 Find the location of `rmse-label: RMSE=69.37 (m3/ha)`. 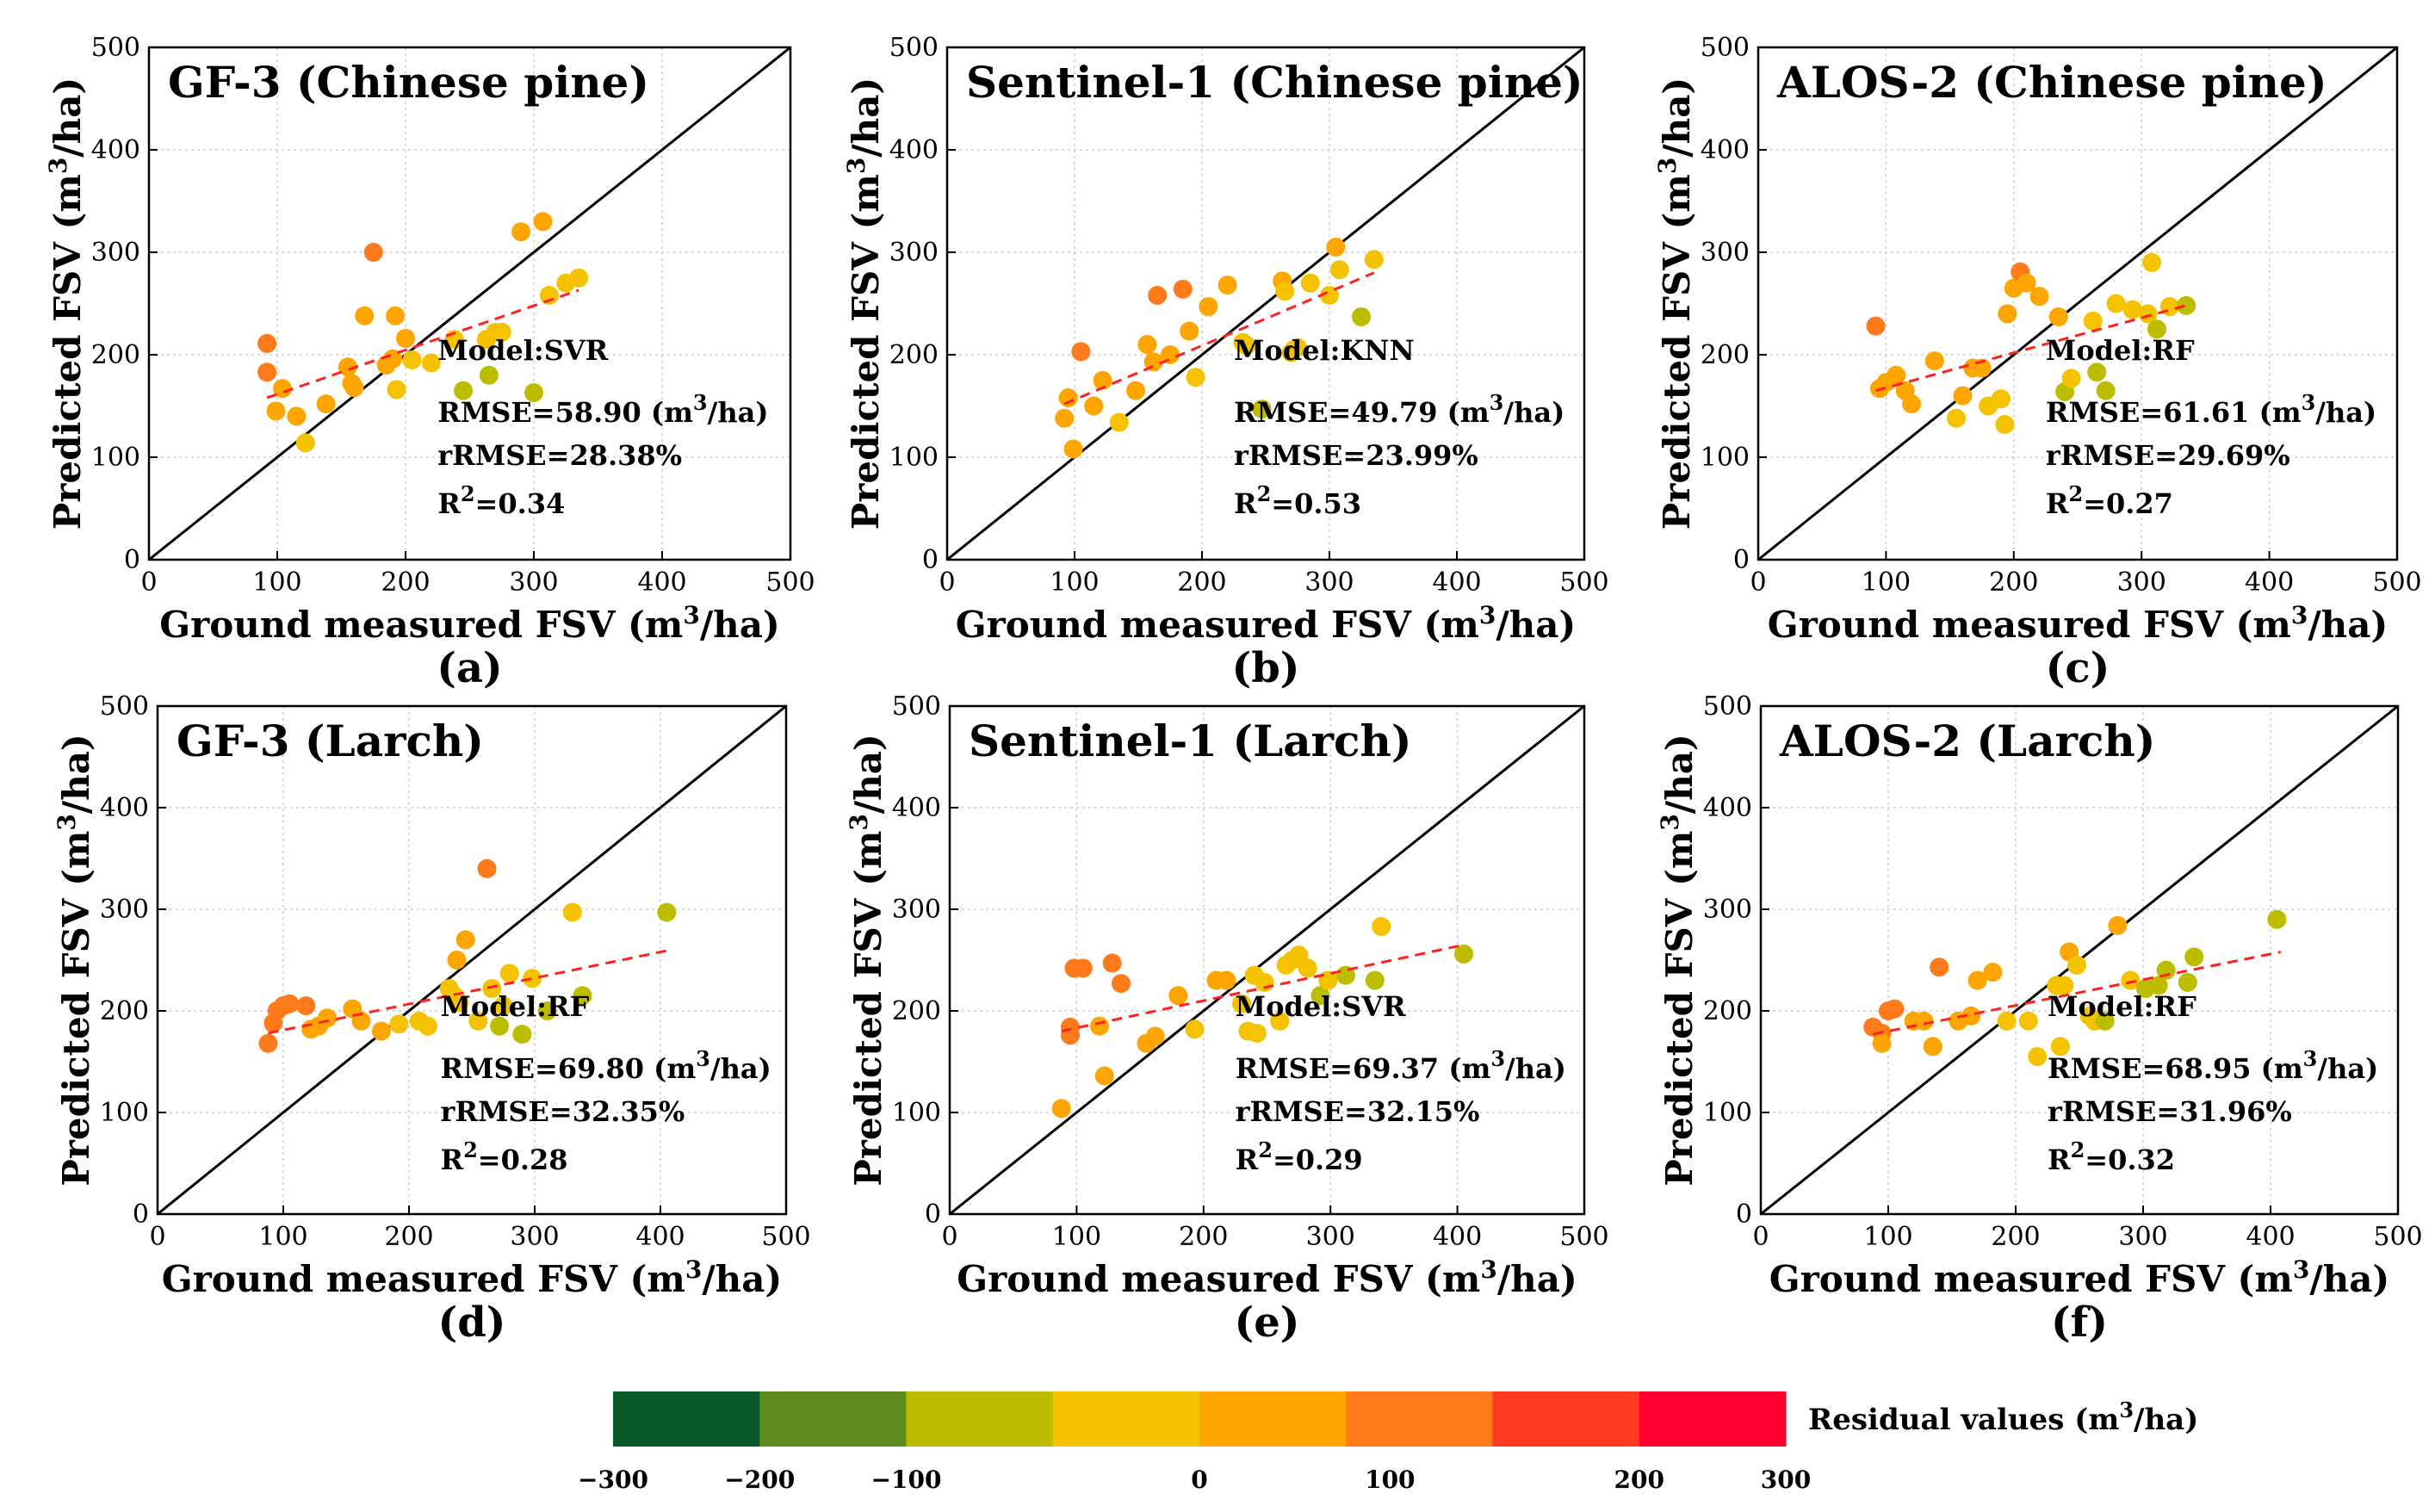

rmse-label: RMSE=69.37 (m3/ha) is located at coordinates (1401, 1065).